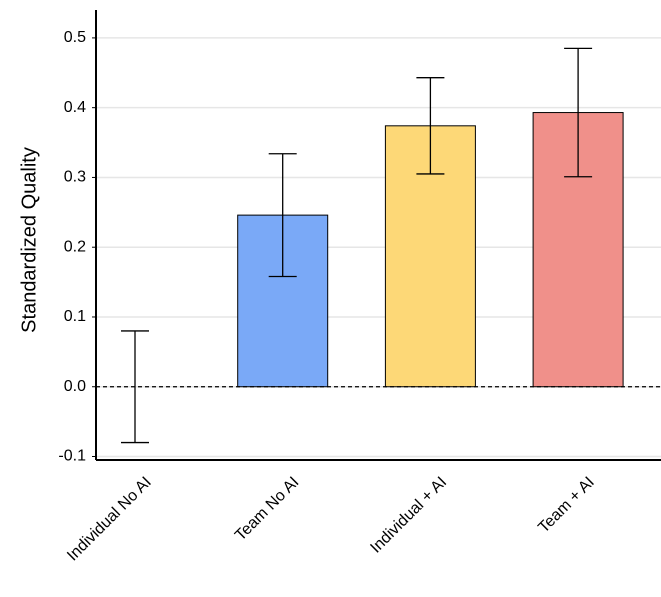 The image size is (661, 597). What do you see at coordinates (109, 519) in the screenshot?
I see `x-tick-label: Individual No AI` at bounding box center [109, 519].